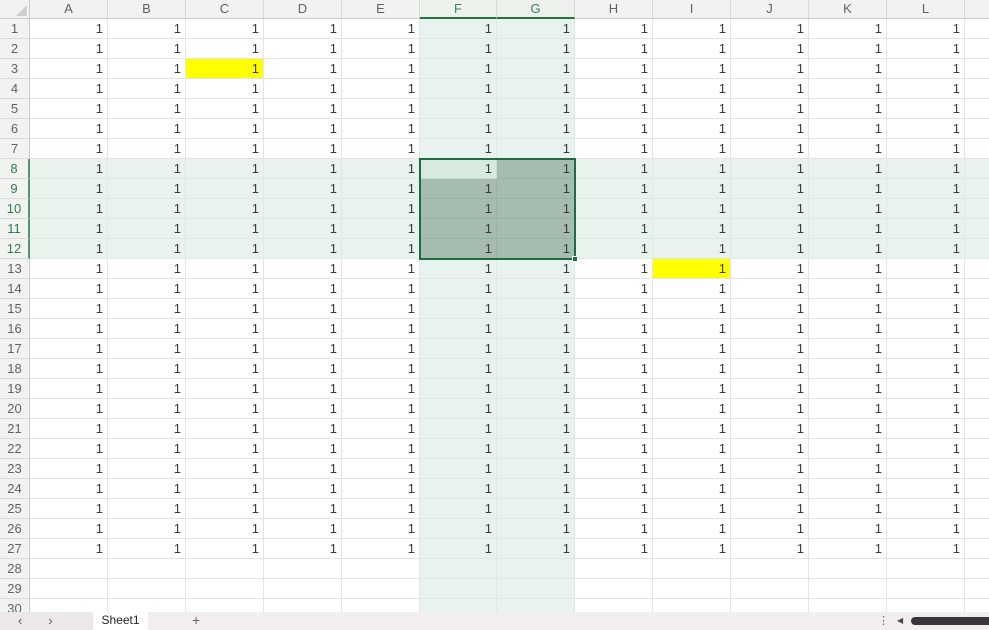 The width and height of the screenshot is (989, 630). Describe the element at coordinates (614, 389) in the screenshot. I see `cell-H19: 1` at that location.